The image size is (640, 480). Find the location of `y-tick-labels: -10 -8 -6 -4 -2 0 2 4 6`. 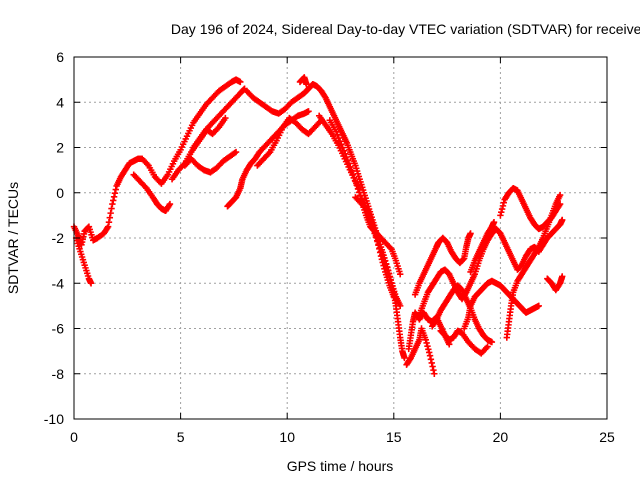

y-tick-labels: -10 -8 -6 -4 -2 0 2 4 6 is located at coordinates (54, 238).